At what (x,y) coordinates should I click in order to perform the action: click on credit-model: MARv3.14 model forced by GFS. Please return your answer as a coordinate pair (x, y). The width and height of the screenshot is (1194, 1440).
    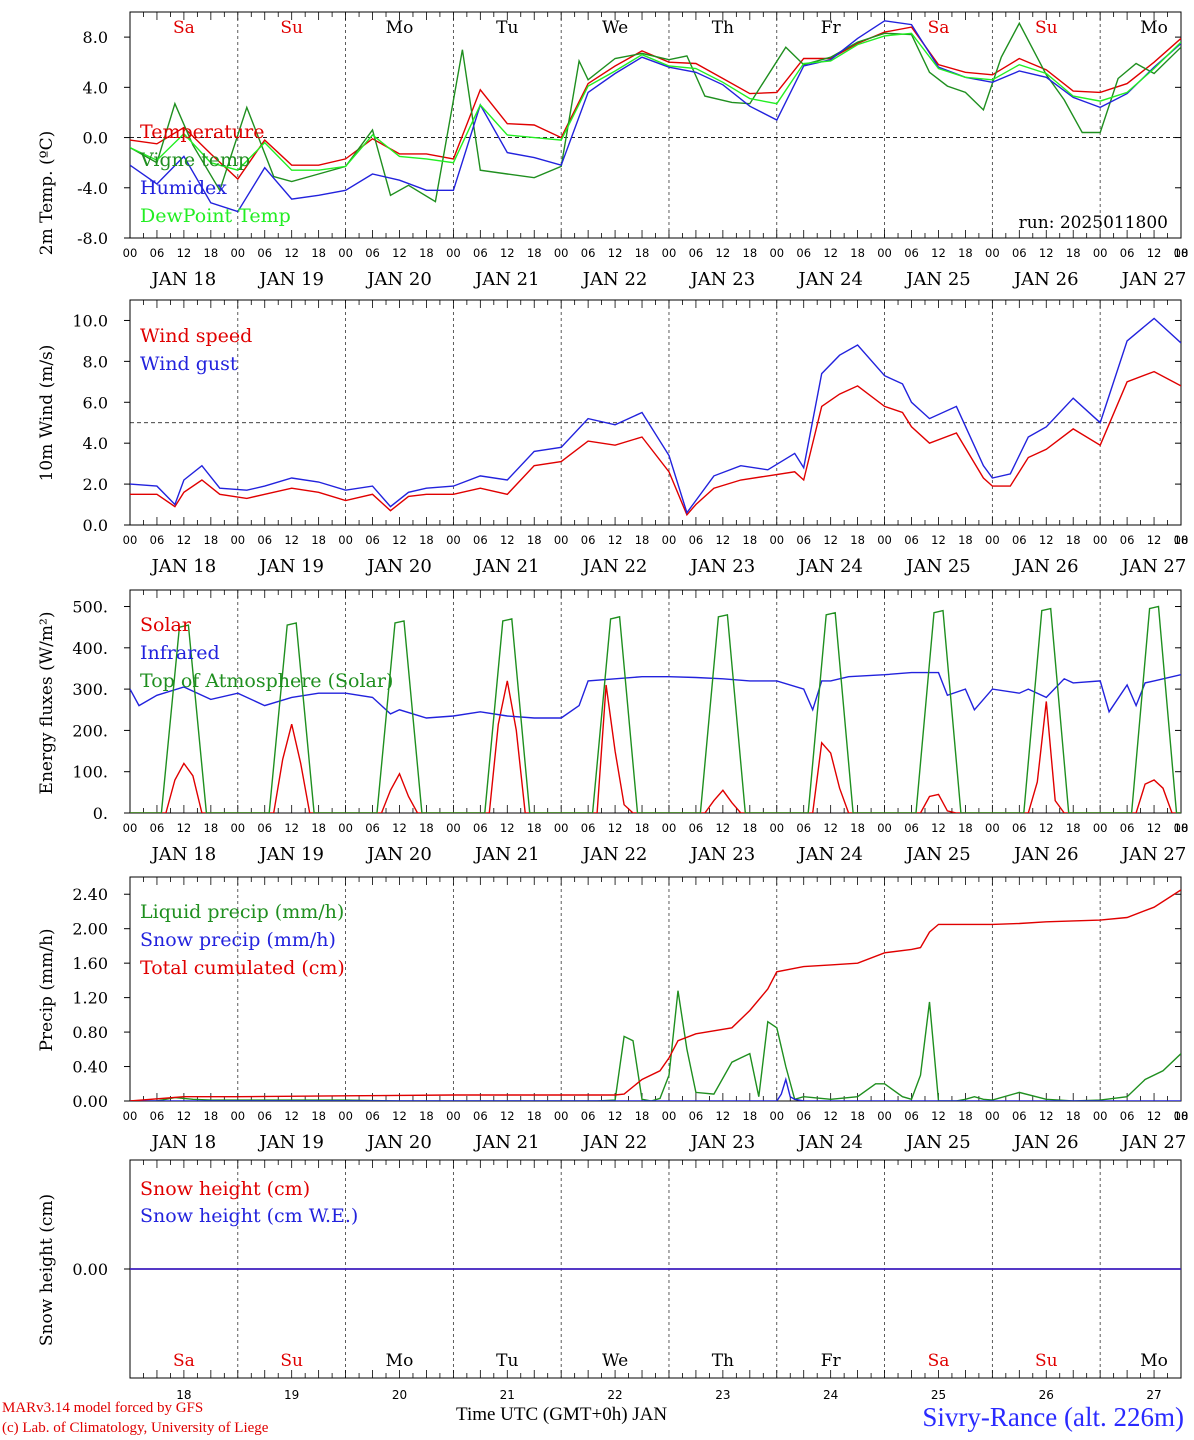
    Looking at the image, I should click on (103, 1408).